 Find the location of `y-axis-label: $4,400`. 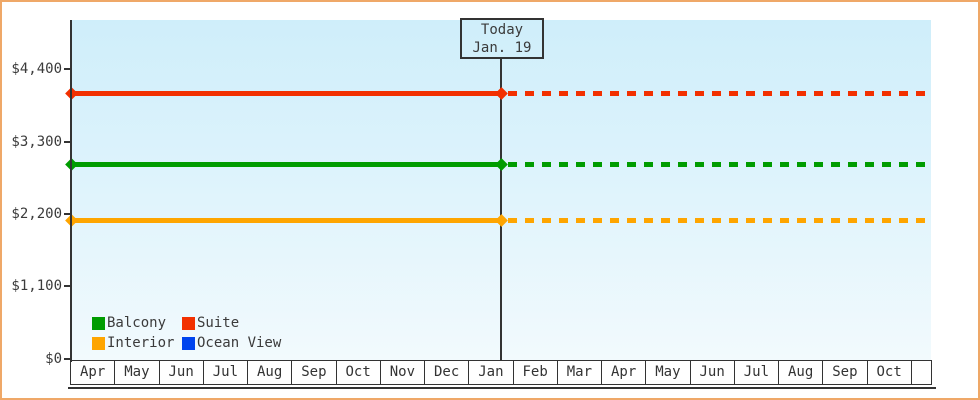

y-axis-label: $4,400 is located at coordinates (36, 69).